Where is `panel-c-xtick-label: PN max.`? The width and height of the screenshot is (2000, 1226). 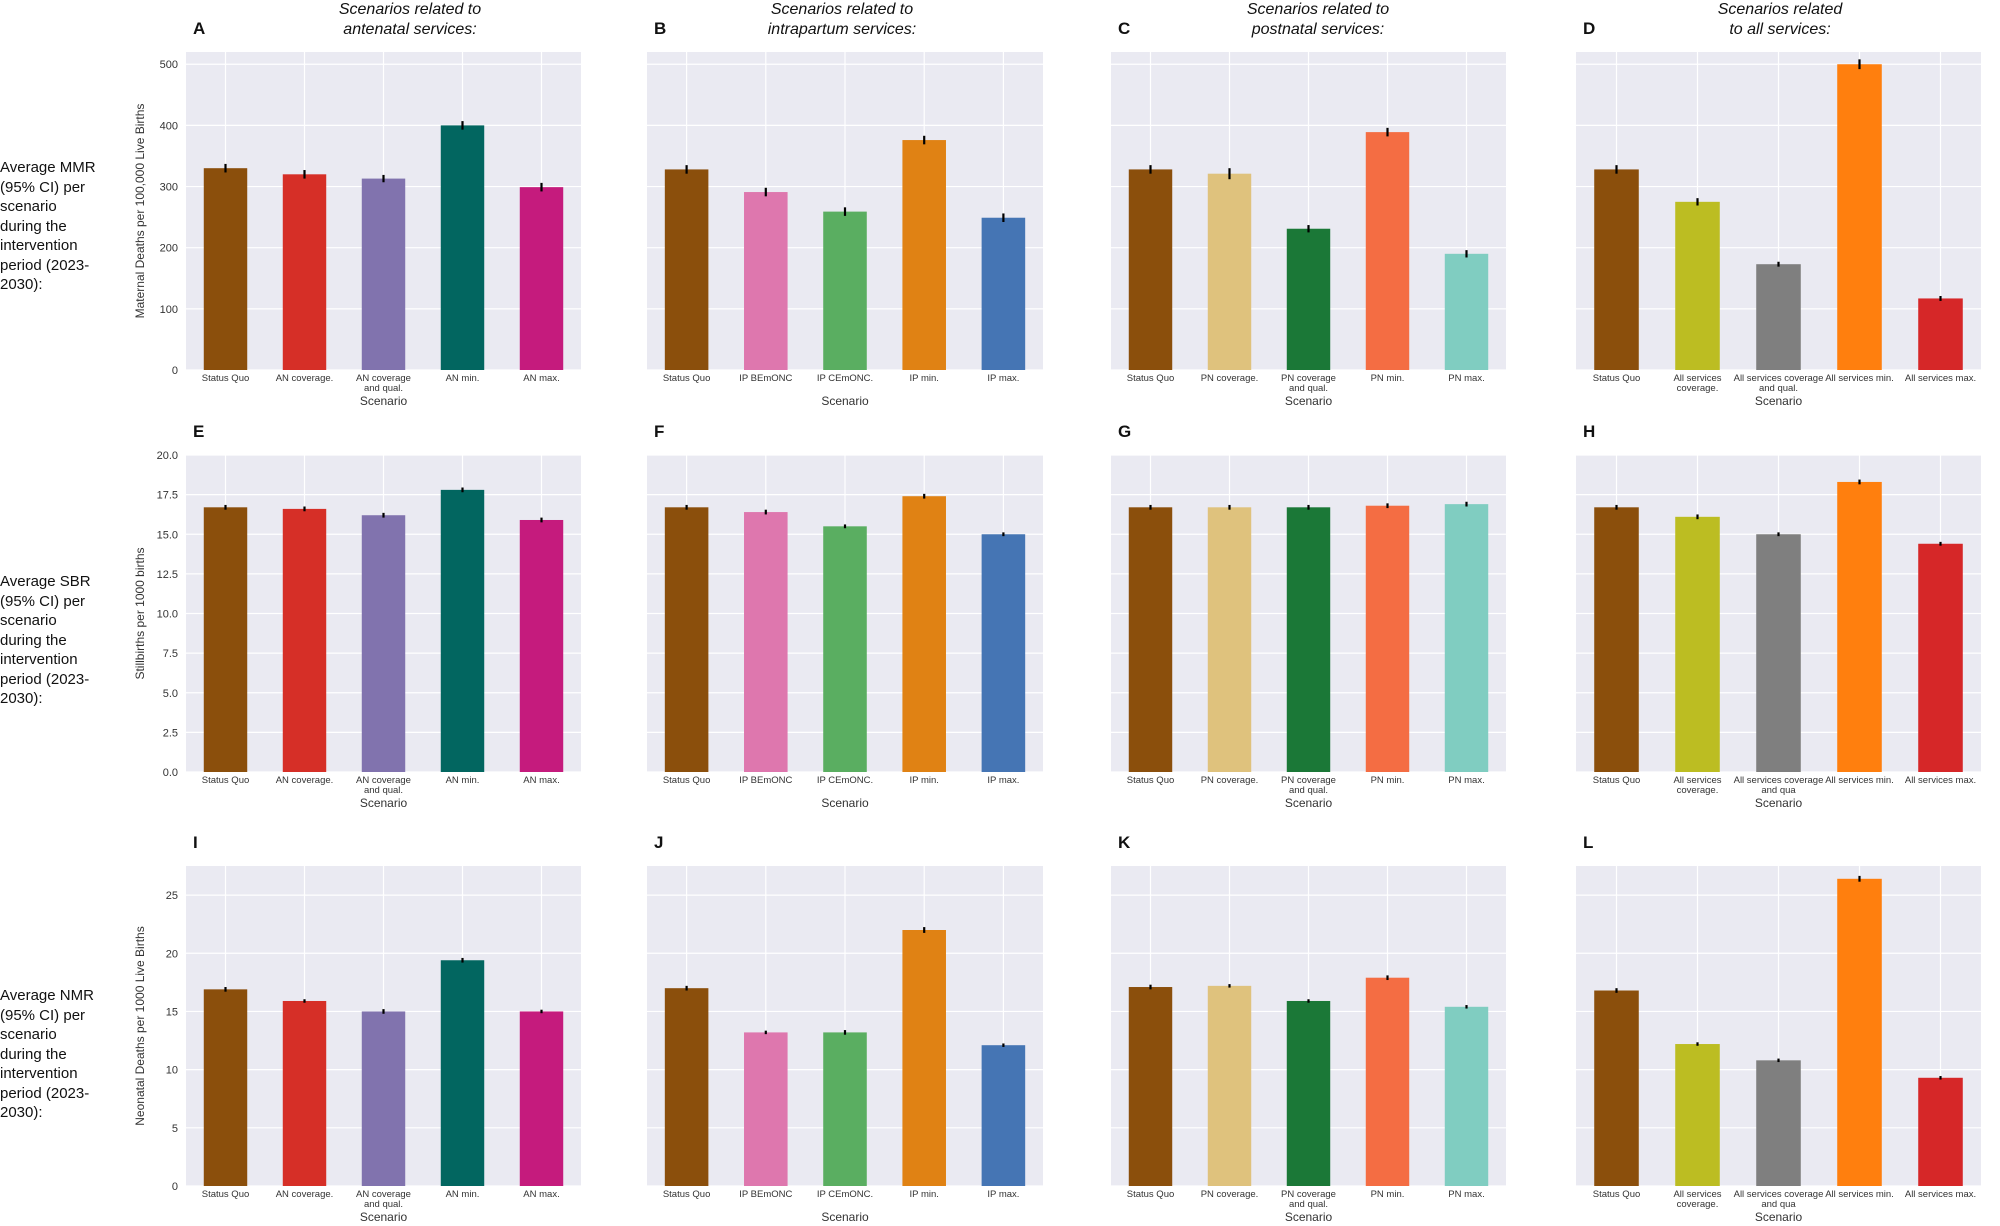 panel-c-xtick-label: PN max. is located at coordinates (1466, 378).